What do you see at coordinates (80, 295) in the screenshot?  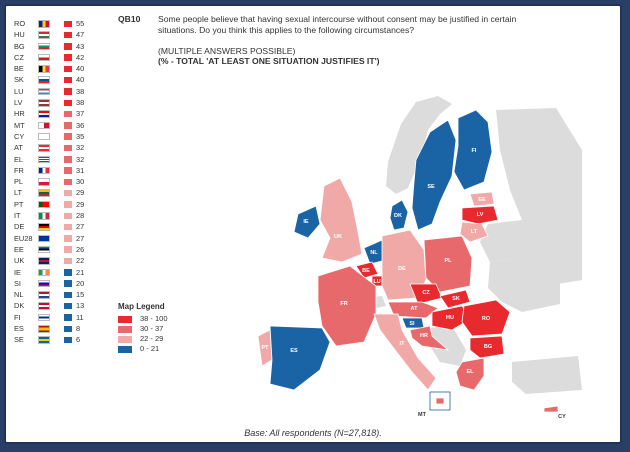 I see `country-value: 15` at bounding box center [80, 295].